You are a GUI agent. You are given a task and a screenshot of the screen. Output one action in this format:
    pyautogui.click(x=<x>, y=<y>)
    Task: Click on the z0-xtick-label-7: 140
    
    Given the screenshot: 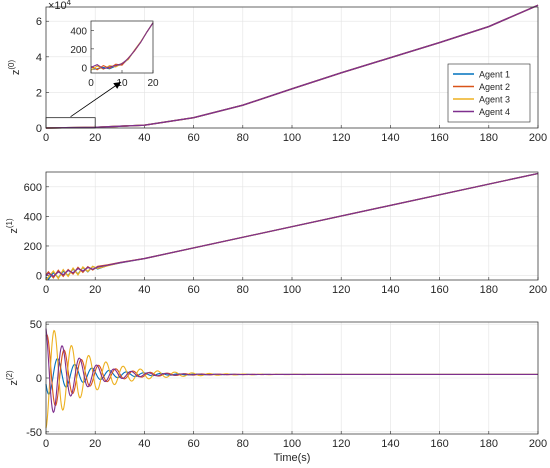 What is the action you would take?
    pyautogui.click(x=390, y=138)
    